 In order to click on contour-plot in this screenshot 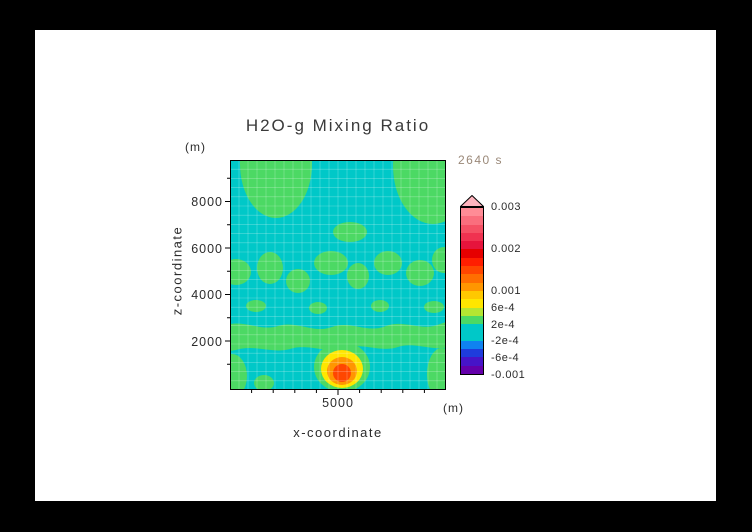, I will do `click(335, 277)`.